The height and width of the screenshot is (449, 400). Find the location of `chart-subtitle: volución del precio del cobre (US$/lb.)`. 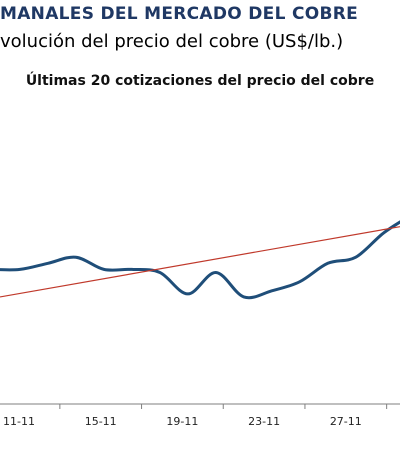

chart-subtitle: volución del precio del cobre (US$/lb.) is located at coordinates (172, 41).